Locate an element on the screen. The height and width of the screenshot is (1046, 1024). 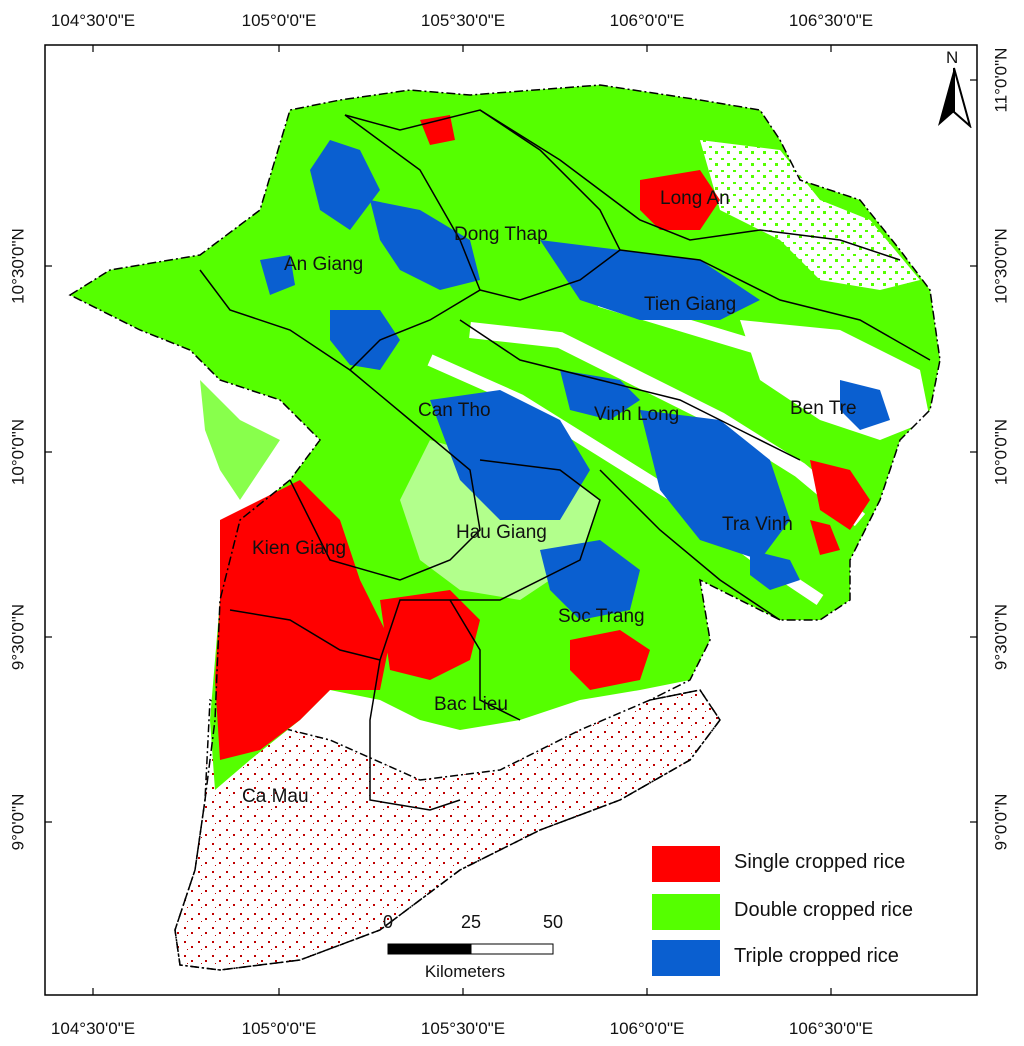
left-tick: 9°30'0"N is located at coordinates (18, 637).